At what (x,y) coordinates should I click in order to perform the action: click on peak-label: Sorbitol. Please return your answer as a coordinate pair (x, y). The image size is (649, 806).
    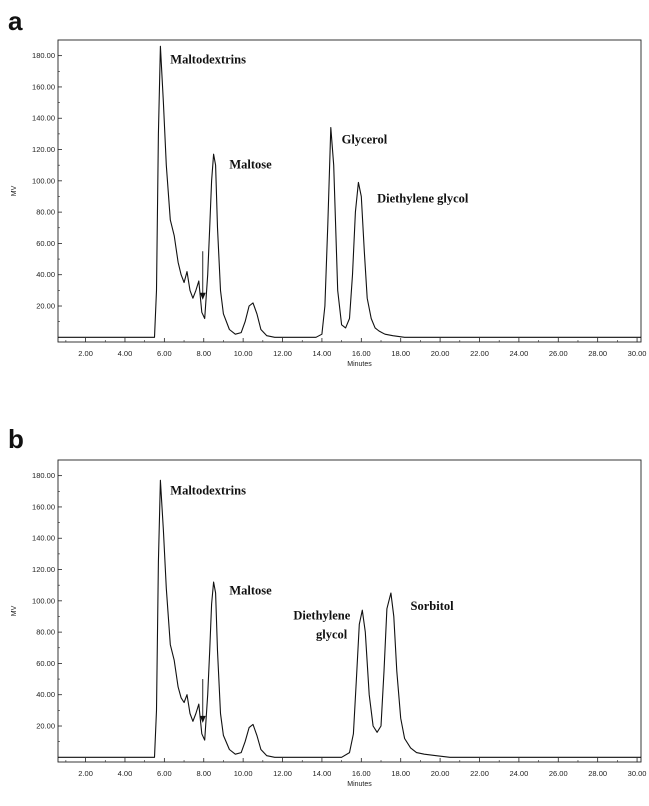
    Looking at the image, I should click on (433, 606).